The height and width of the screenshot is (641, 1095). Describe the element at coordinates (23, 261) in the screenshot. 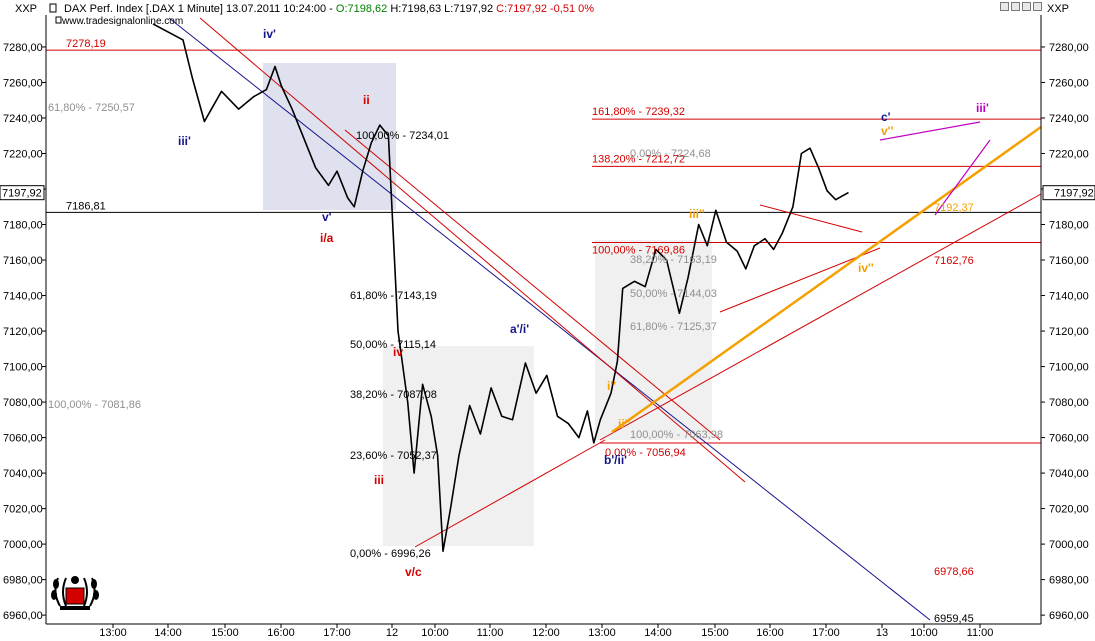

I see `y-tick-label-left: 7160,00` at that location.